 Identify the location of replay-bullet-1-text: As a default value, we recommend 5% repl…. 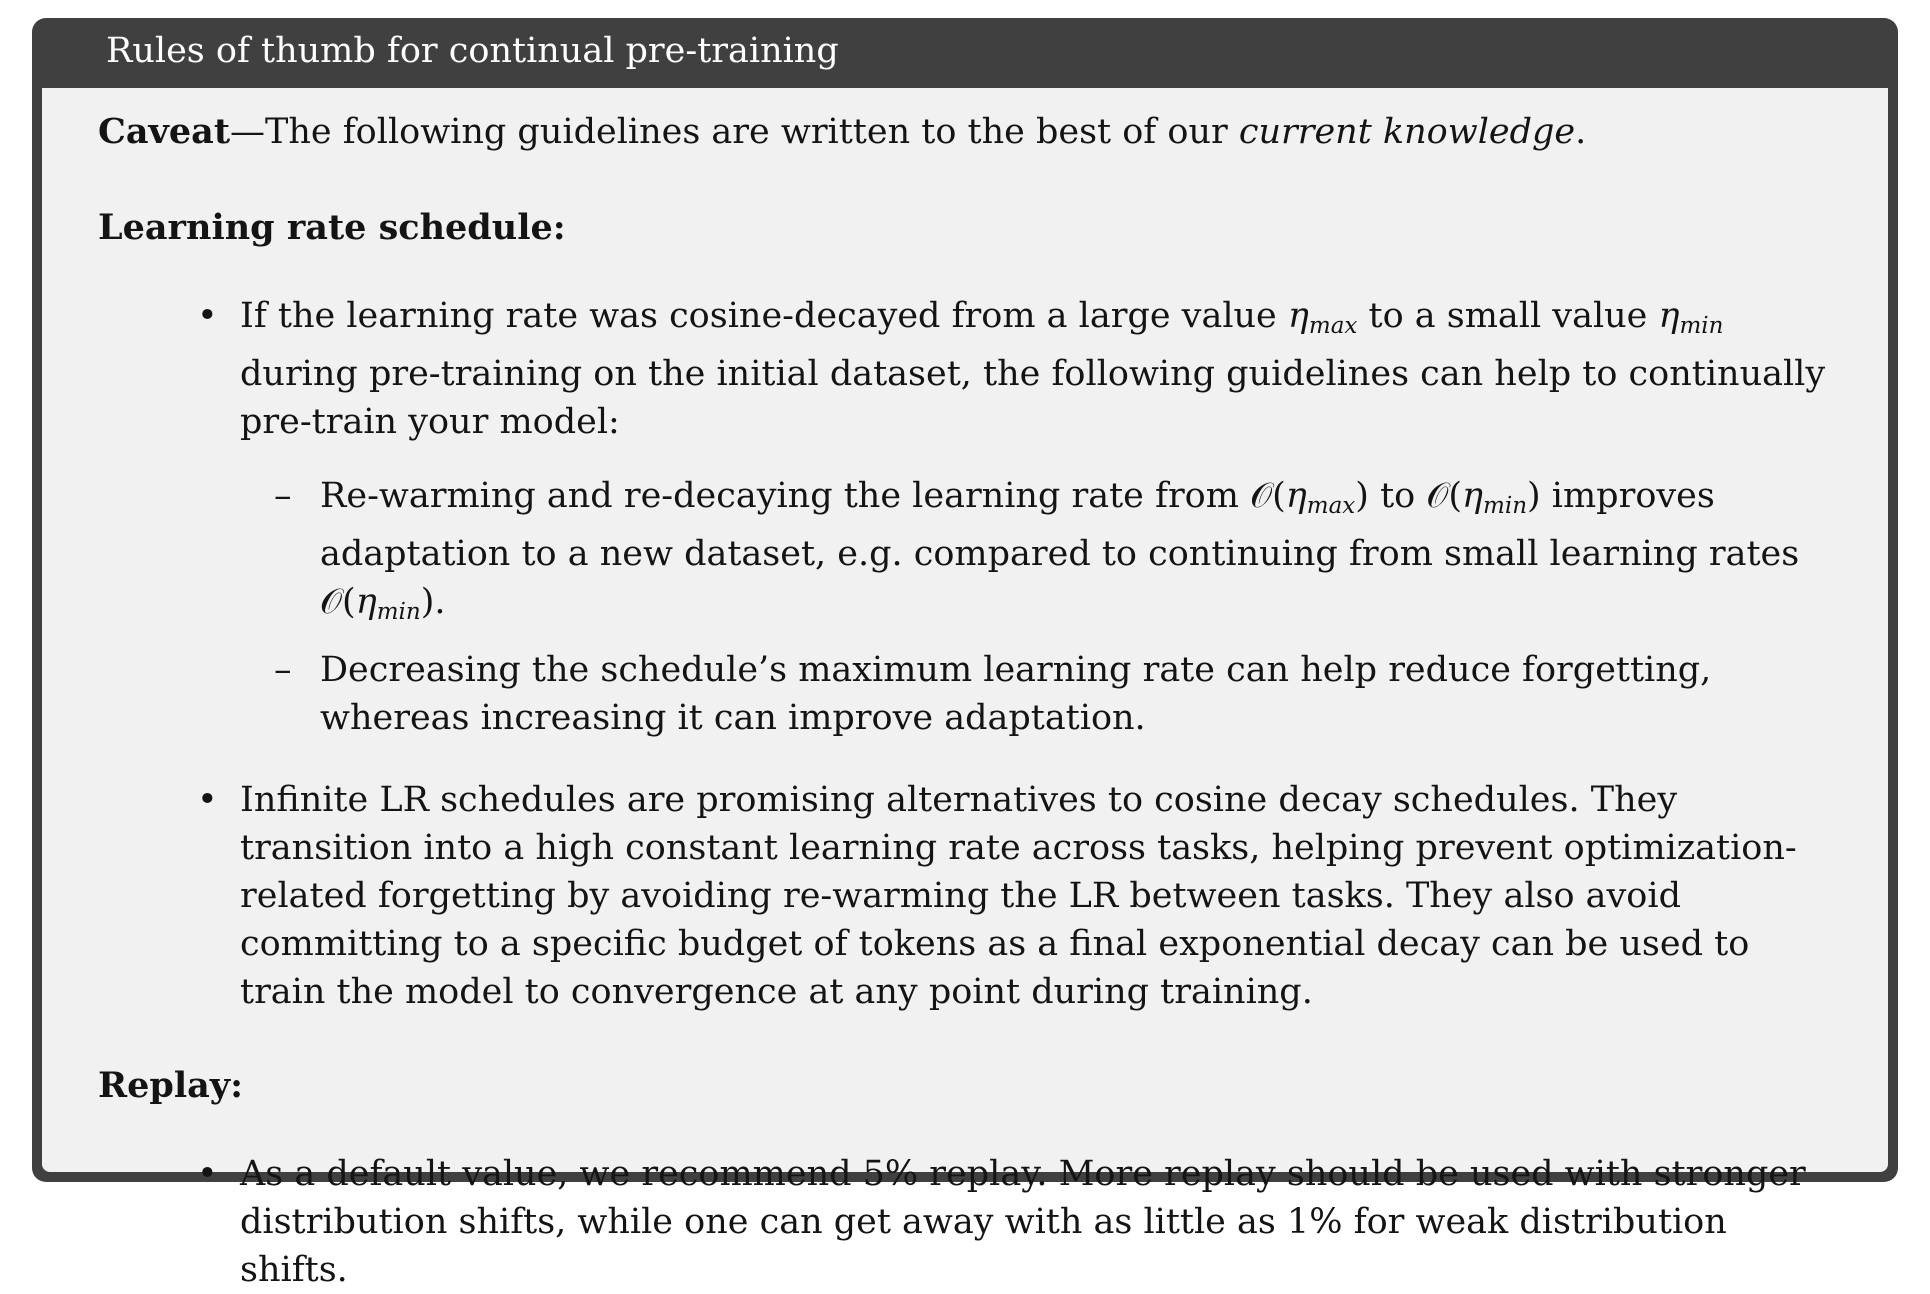
(1023, 1222).